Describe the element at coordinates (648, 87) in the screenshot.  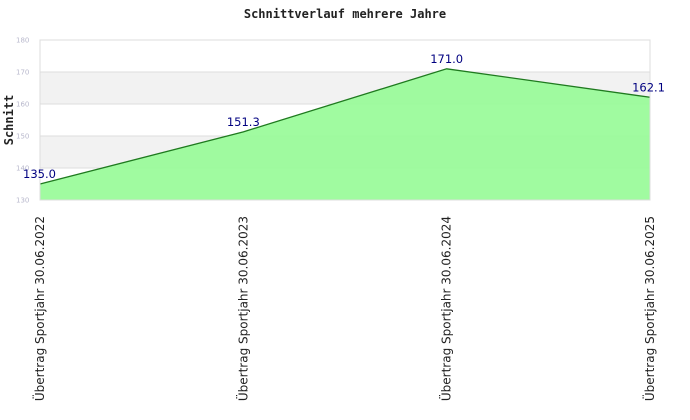
I see `data-label: 162.1` at that location.